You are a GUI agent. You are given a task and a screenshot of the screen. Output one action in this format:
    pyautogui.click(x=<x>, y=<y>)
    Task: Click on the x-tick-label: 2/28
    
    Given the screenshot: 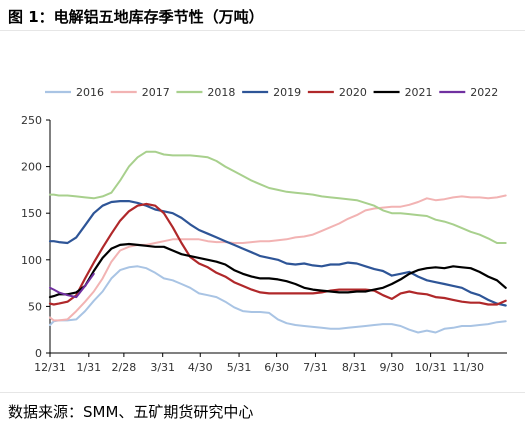 What is the action you would take?
    pyautogui.click(x=124, y=367)
    